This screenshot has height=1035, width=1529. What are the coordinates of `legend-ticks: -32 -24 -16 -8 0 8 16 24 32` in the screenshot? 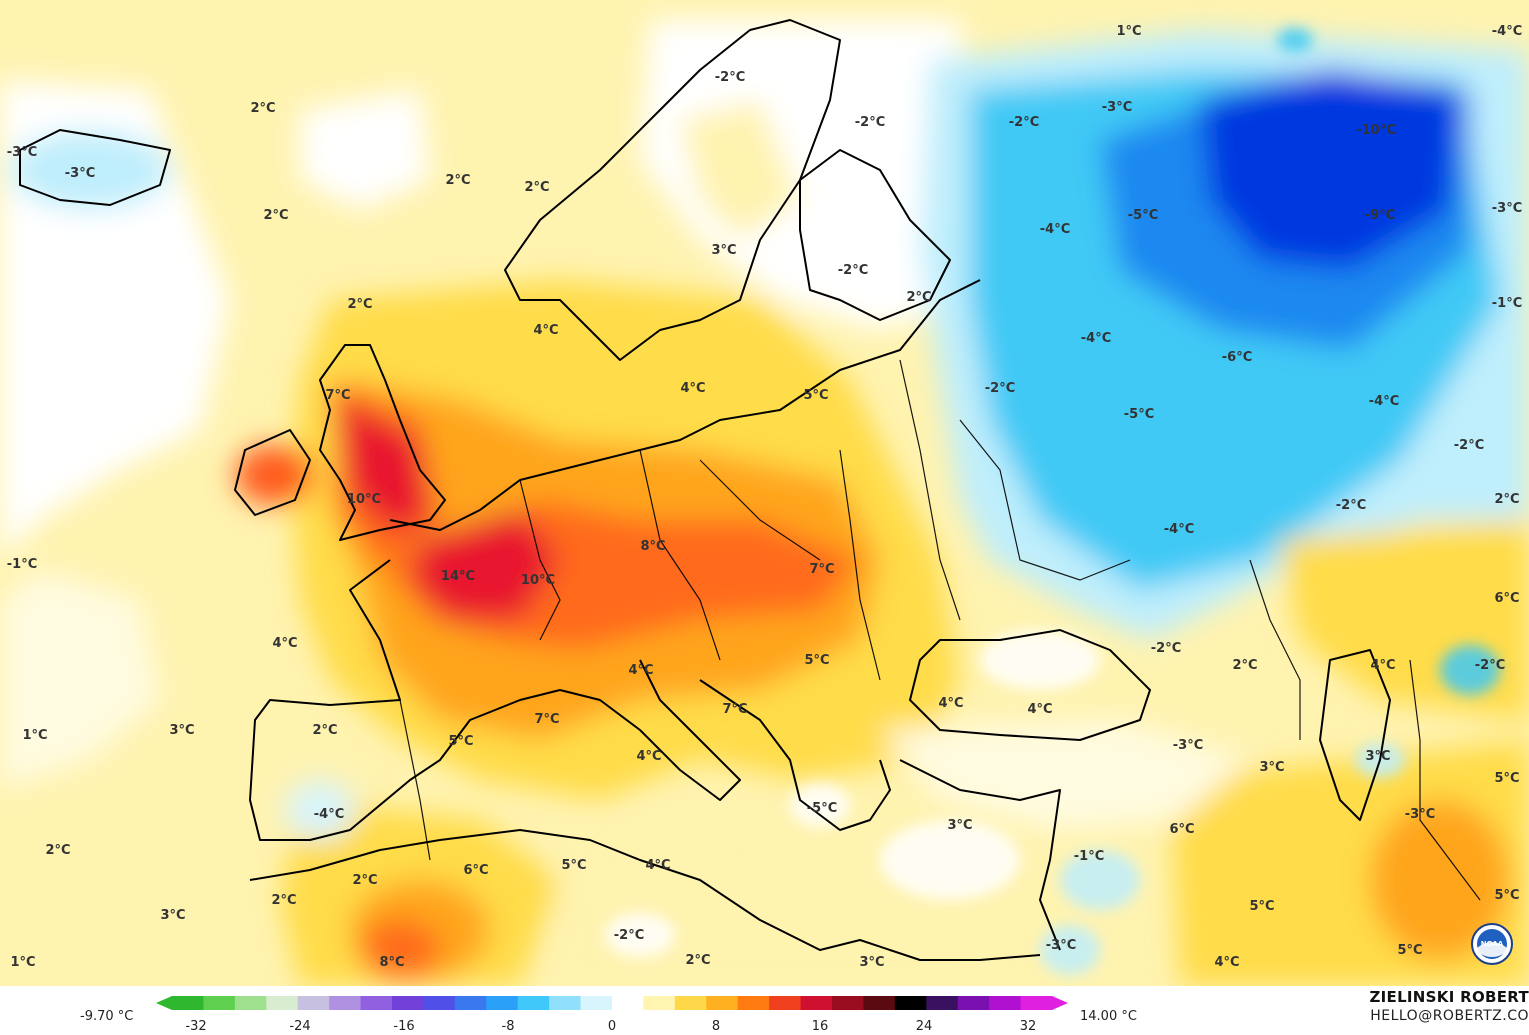 It's located at (610, 1026).